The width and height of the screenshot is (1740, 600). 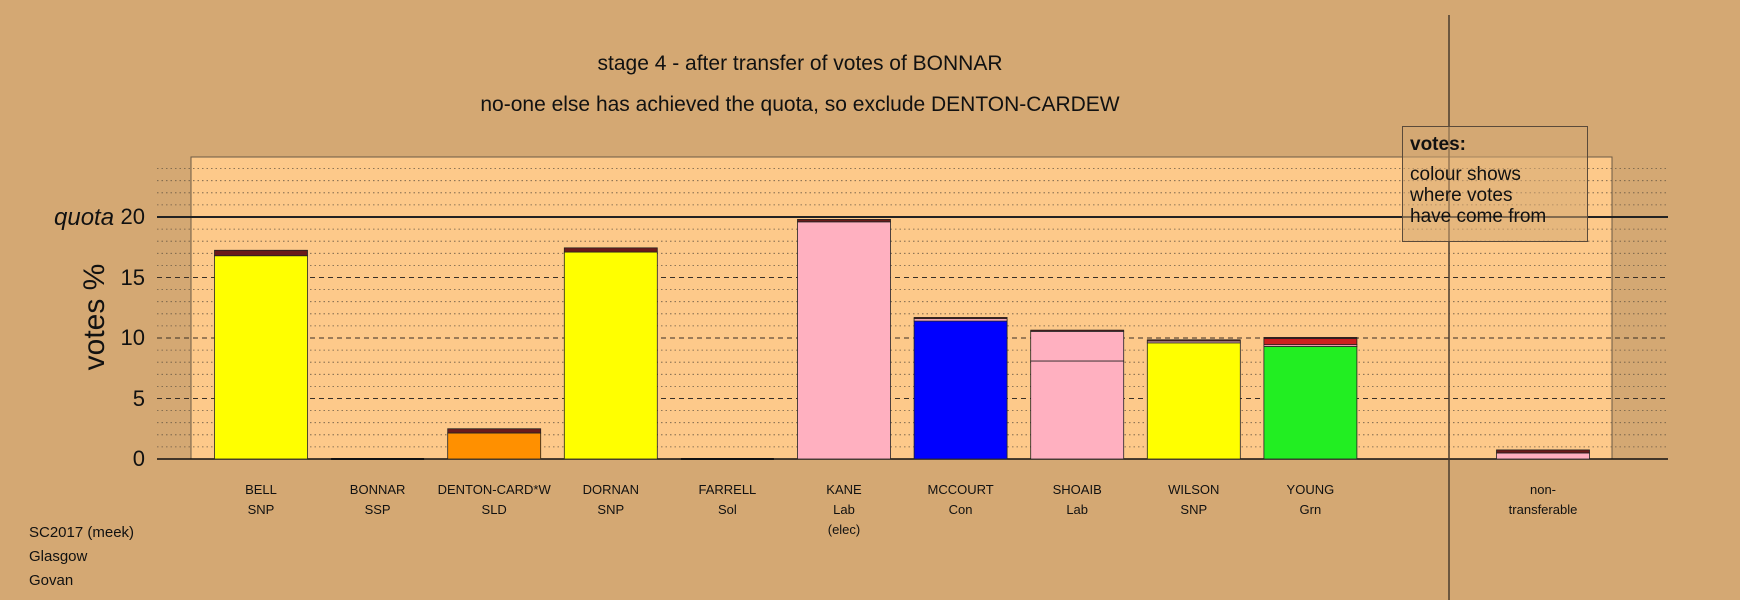 I want to click on candidate-label: KANE Lab (elec), so click(x=844, y=509).